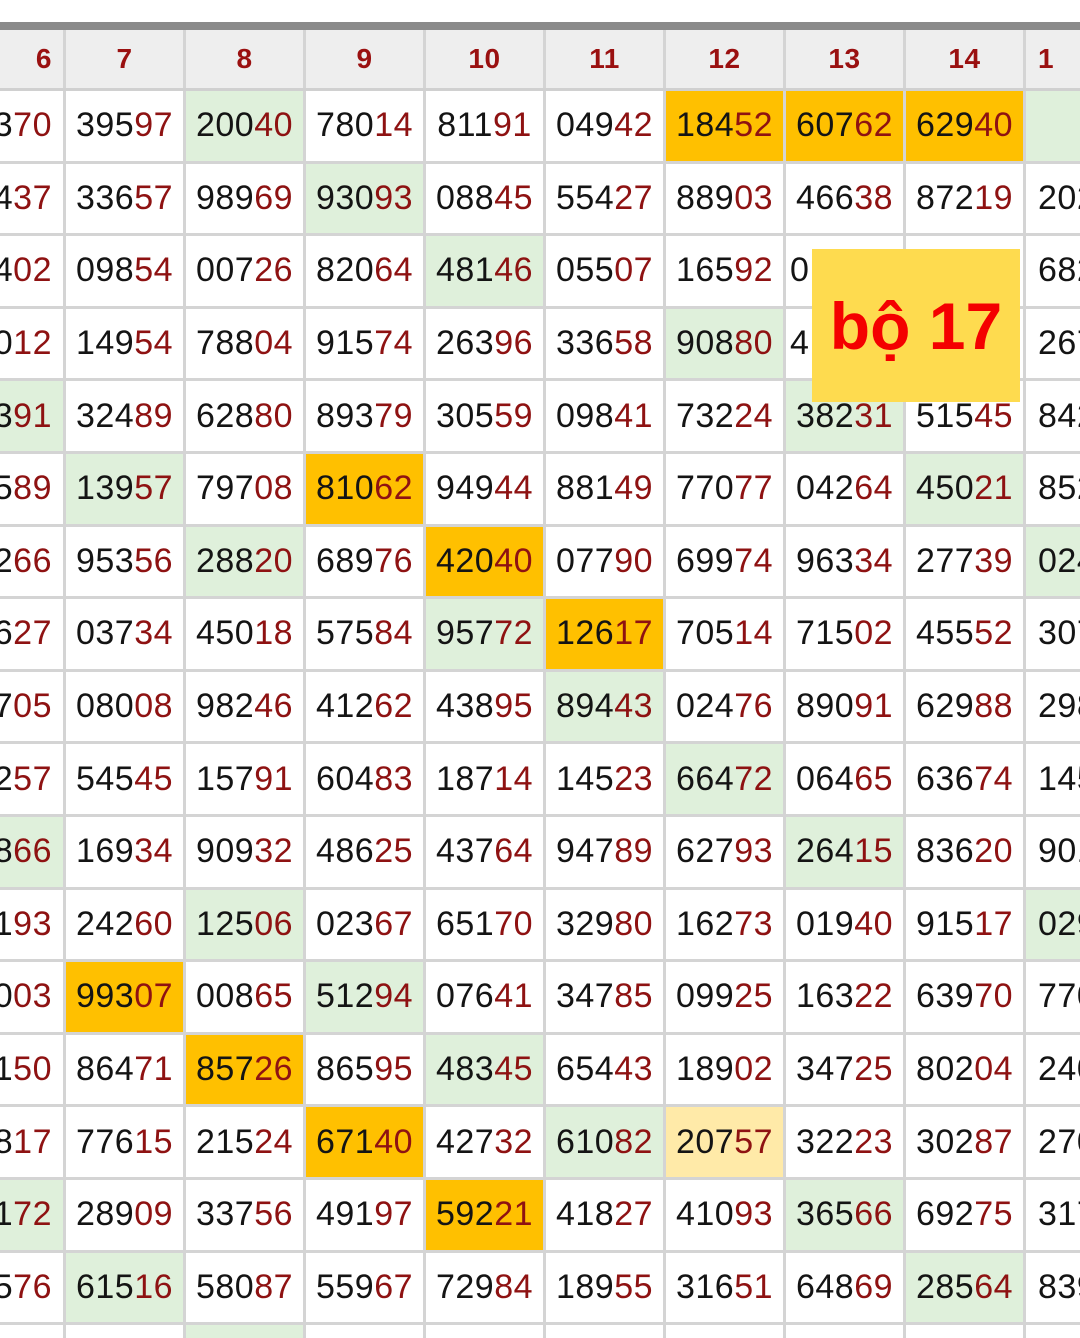 The image size is (1080, 1338). I want to click on number-tail: 69, so click(274, 197).